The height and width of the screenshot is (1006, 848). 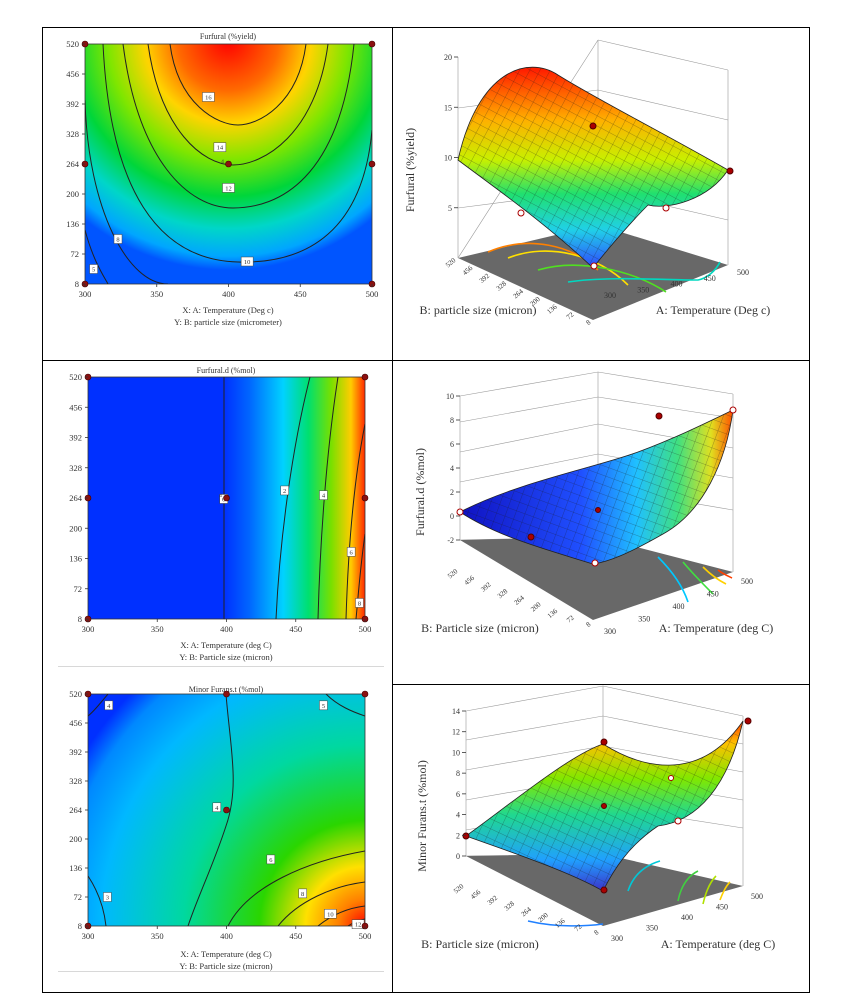 I want to click on contour-label: 6, so click(x=352, y=552).